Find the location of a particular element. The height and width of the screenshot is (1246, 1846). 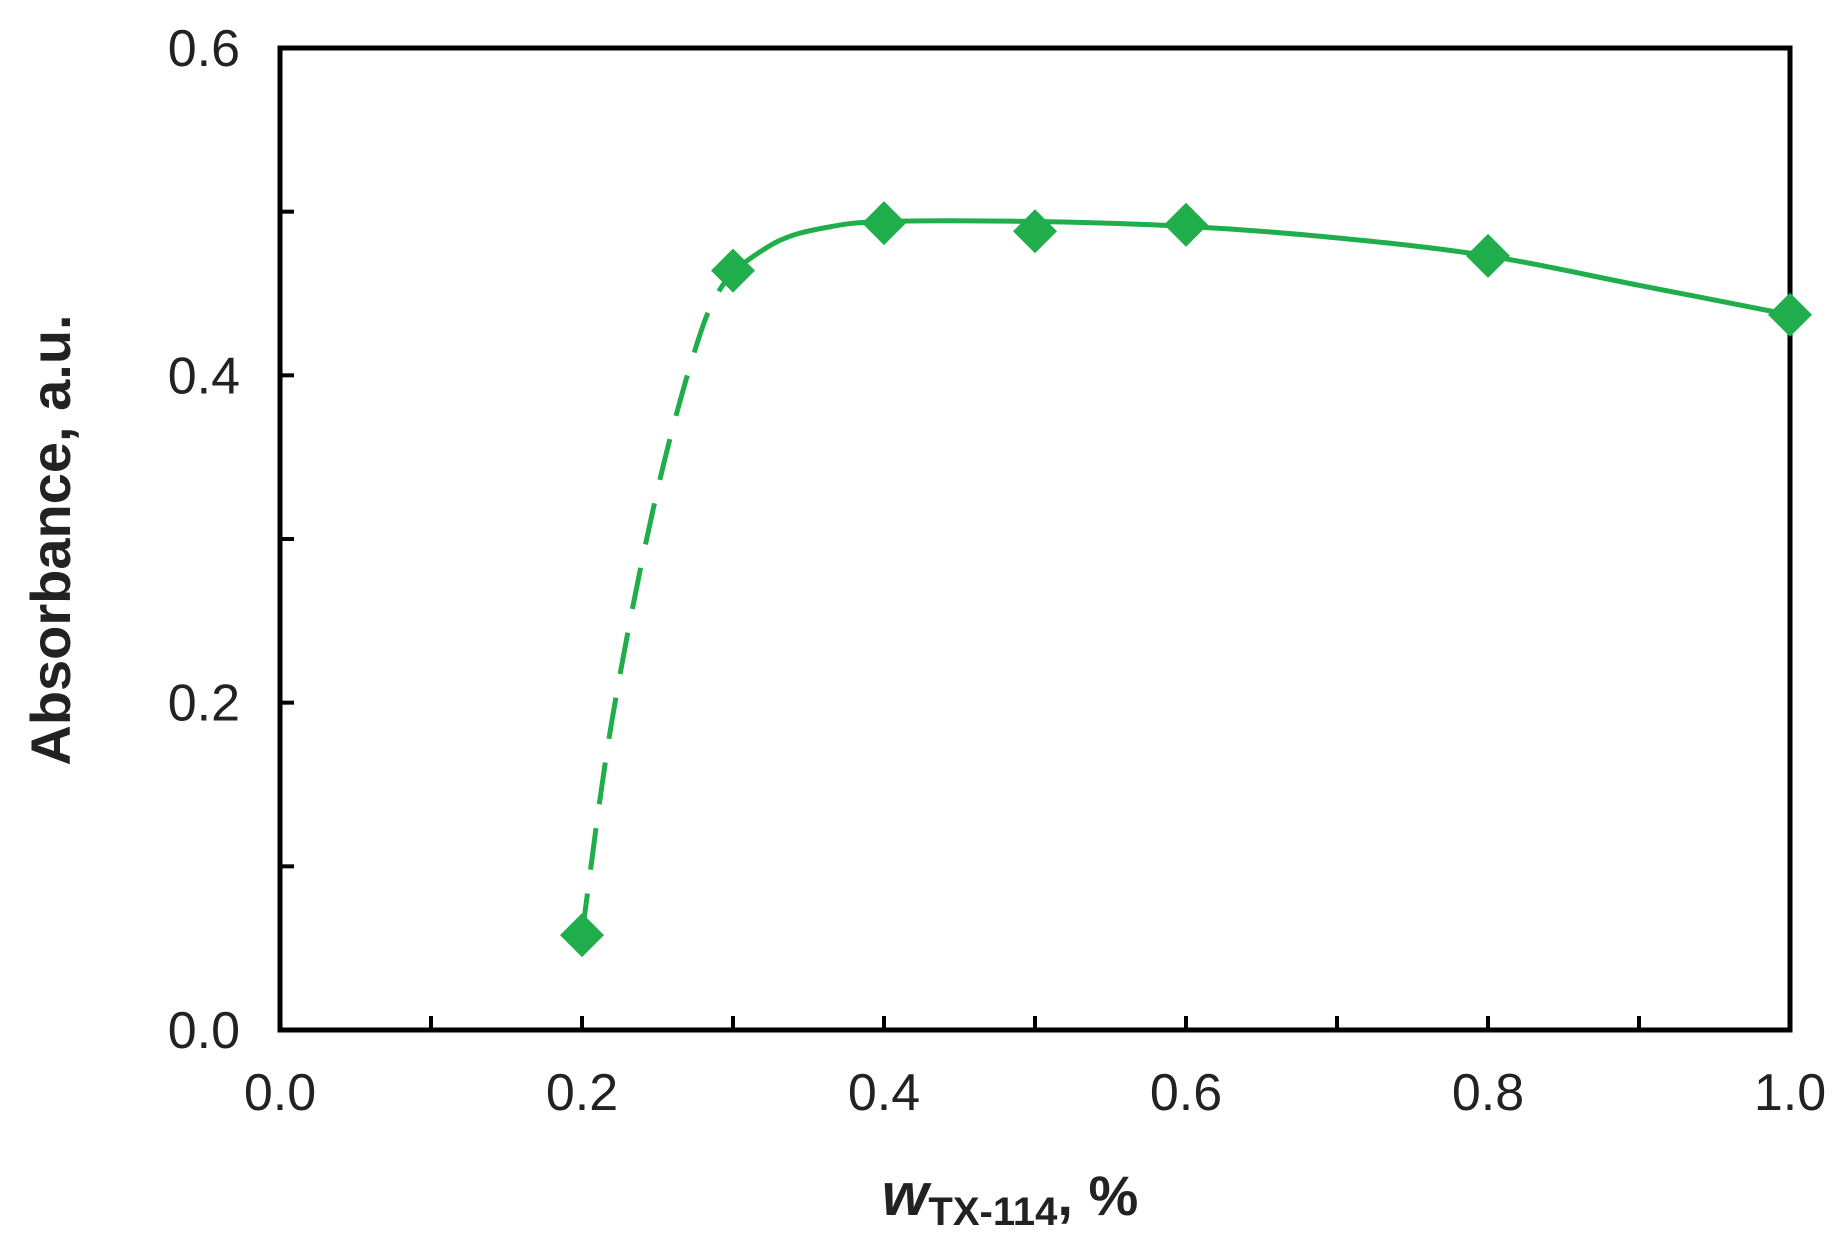

x-tick-label: 0.0 is located at coordinates (280, 1093).